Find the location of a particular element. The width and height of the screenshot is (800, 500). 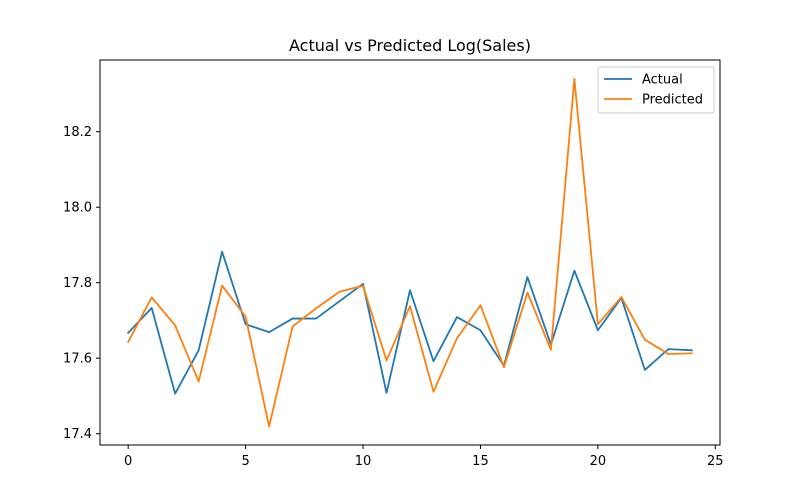

x-tick-label: 25 is located at coordinates (715, 461).